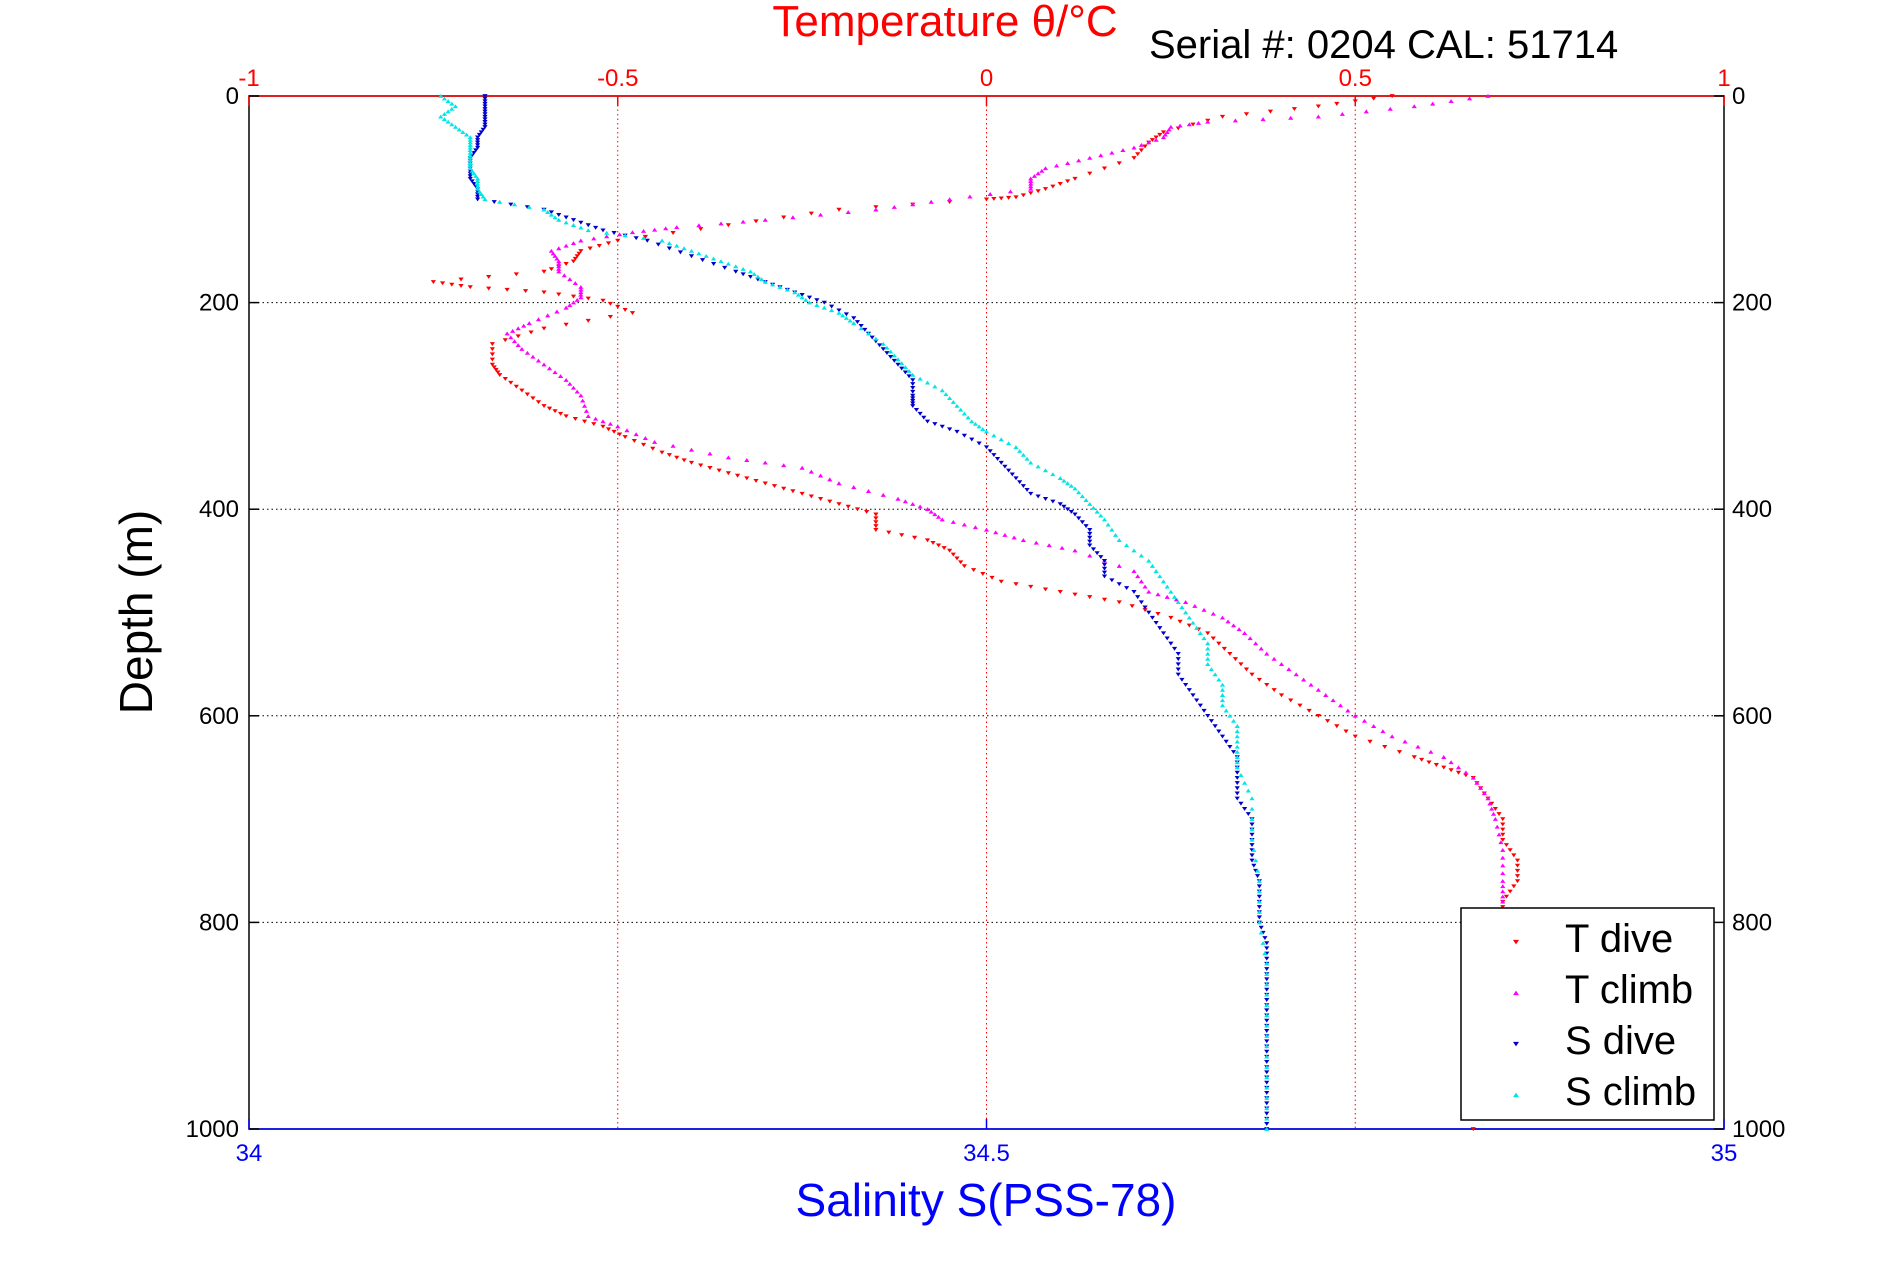 This screenshot has width=1891, height=1262. I want to click on top-tick-label: 1, so click(1723, 78).